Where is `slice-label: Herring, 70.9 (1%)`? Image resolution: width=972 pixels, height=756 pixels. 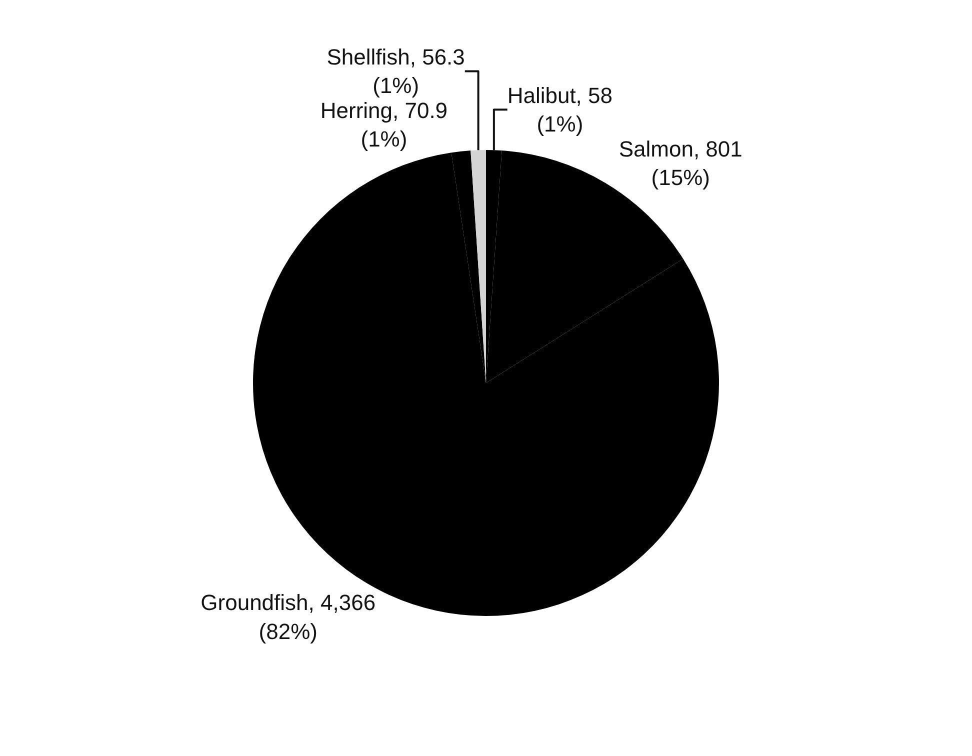
slice-label: Herring, 70.9 (1%) is located at coordinates (384, 125).